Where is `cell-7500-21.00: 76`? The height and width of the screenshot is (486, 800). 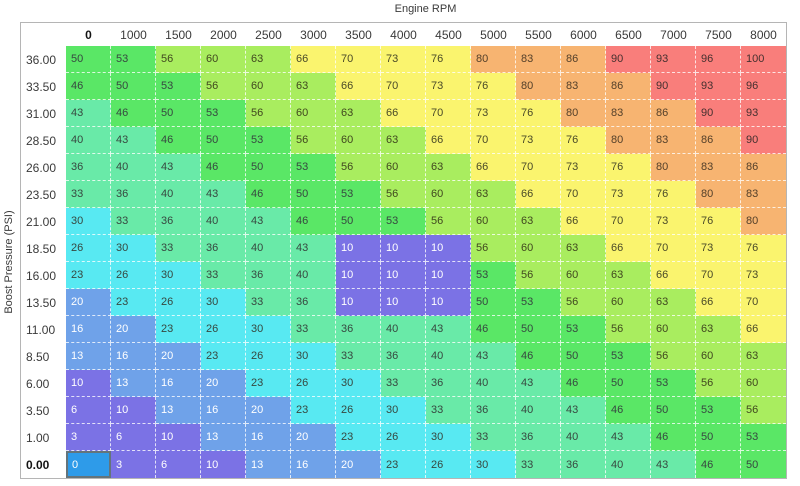 cell-7500-21.00: 76 is located at coordinates (718, 221).